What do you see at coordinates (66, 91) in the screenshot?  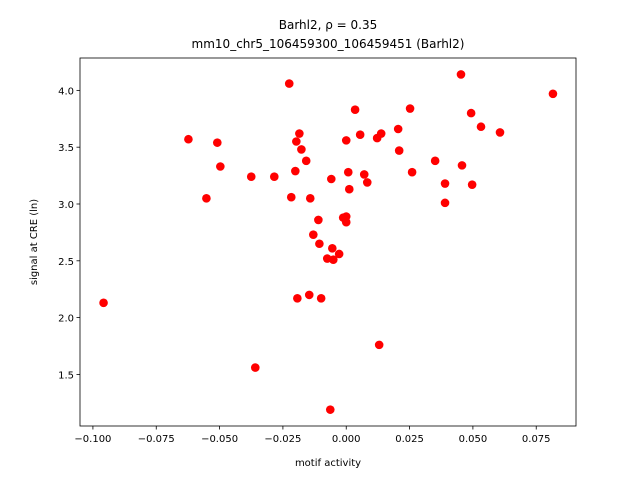 I see `y-tick-label: 4.0` at bounding box center [66, 91].